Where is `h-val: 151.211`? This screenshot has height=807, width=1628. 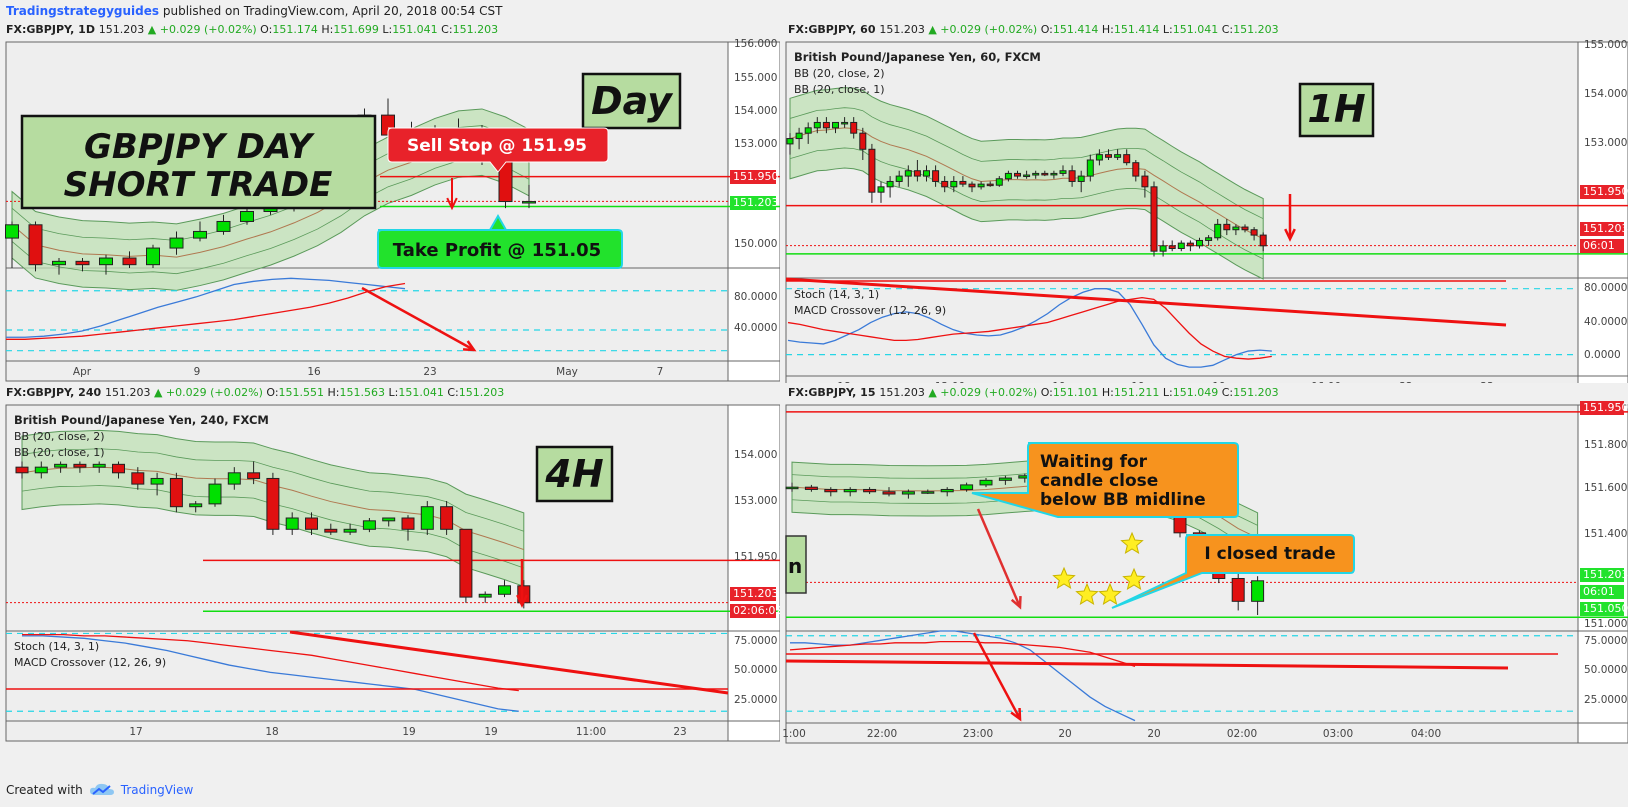 h-val: 151.211 is located at coordinates (1137, 392).